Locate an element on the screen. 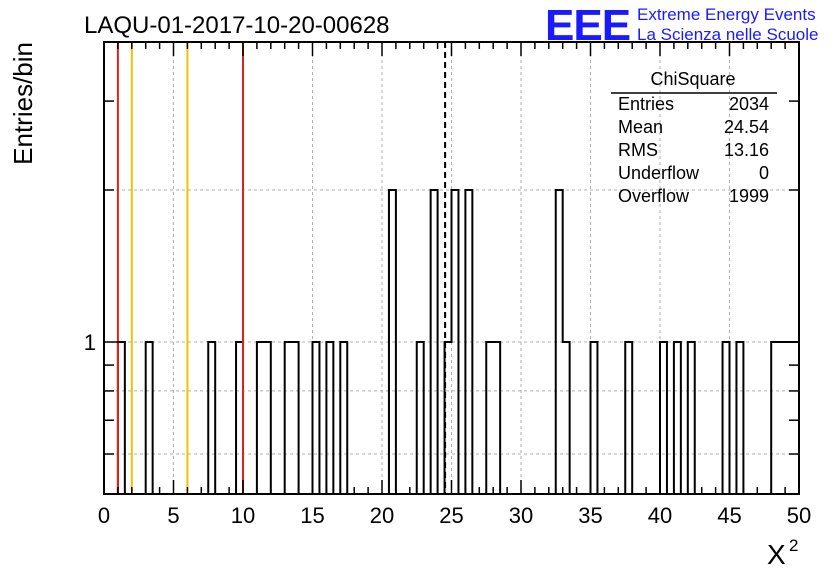  stats-label-underflow: Underflow is located at coordinates (659, 173).